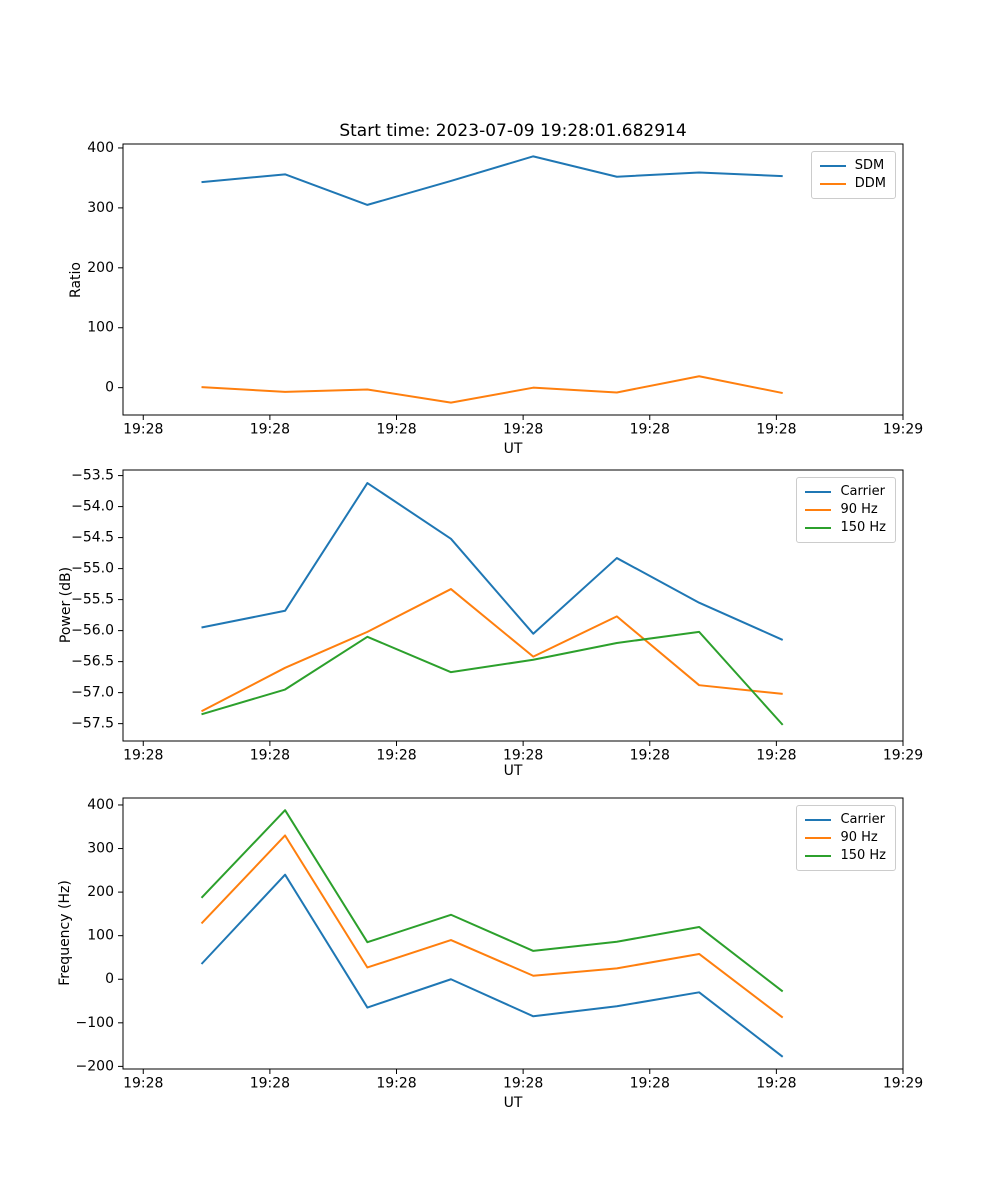  What do you see at coordinates (95, 1066) in the screenshot?
I see `y-tick-label: −200` at bounding box center [95, 1066].